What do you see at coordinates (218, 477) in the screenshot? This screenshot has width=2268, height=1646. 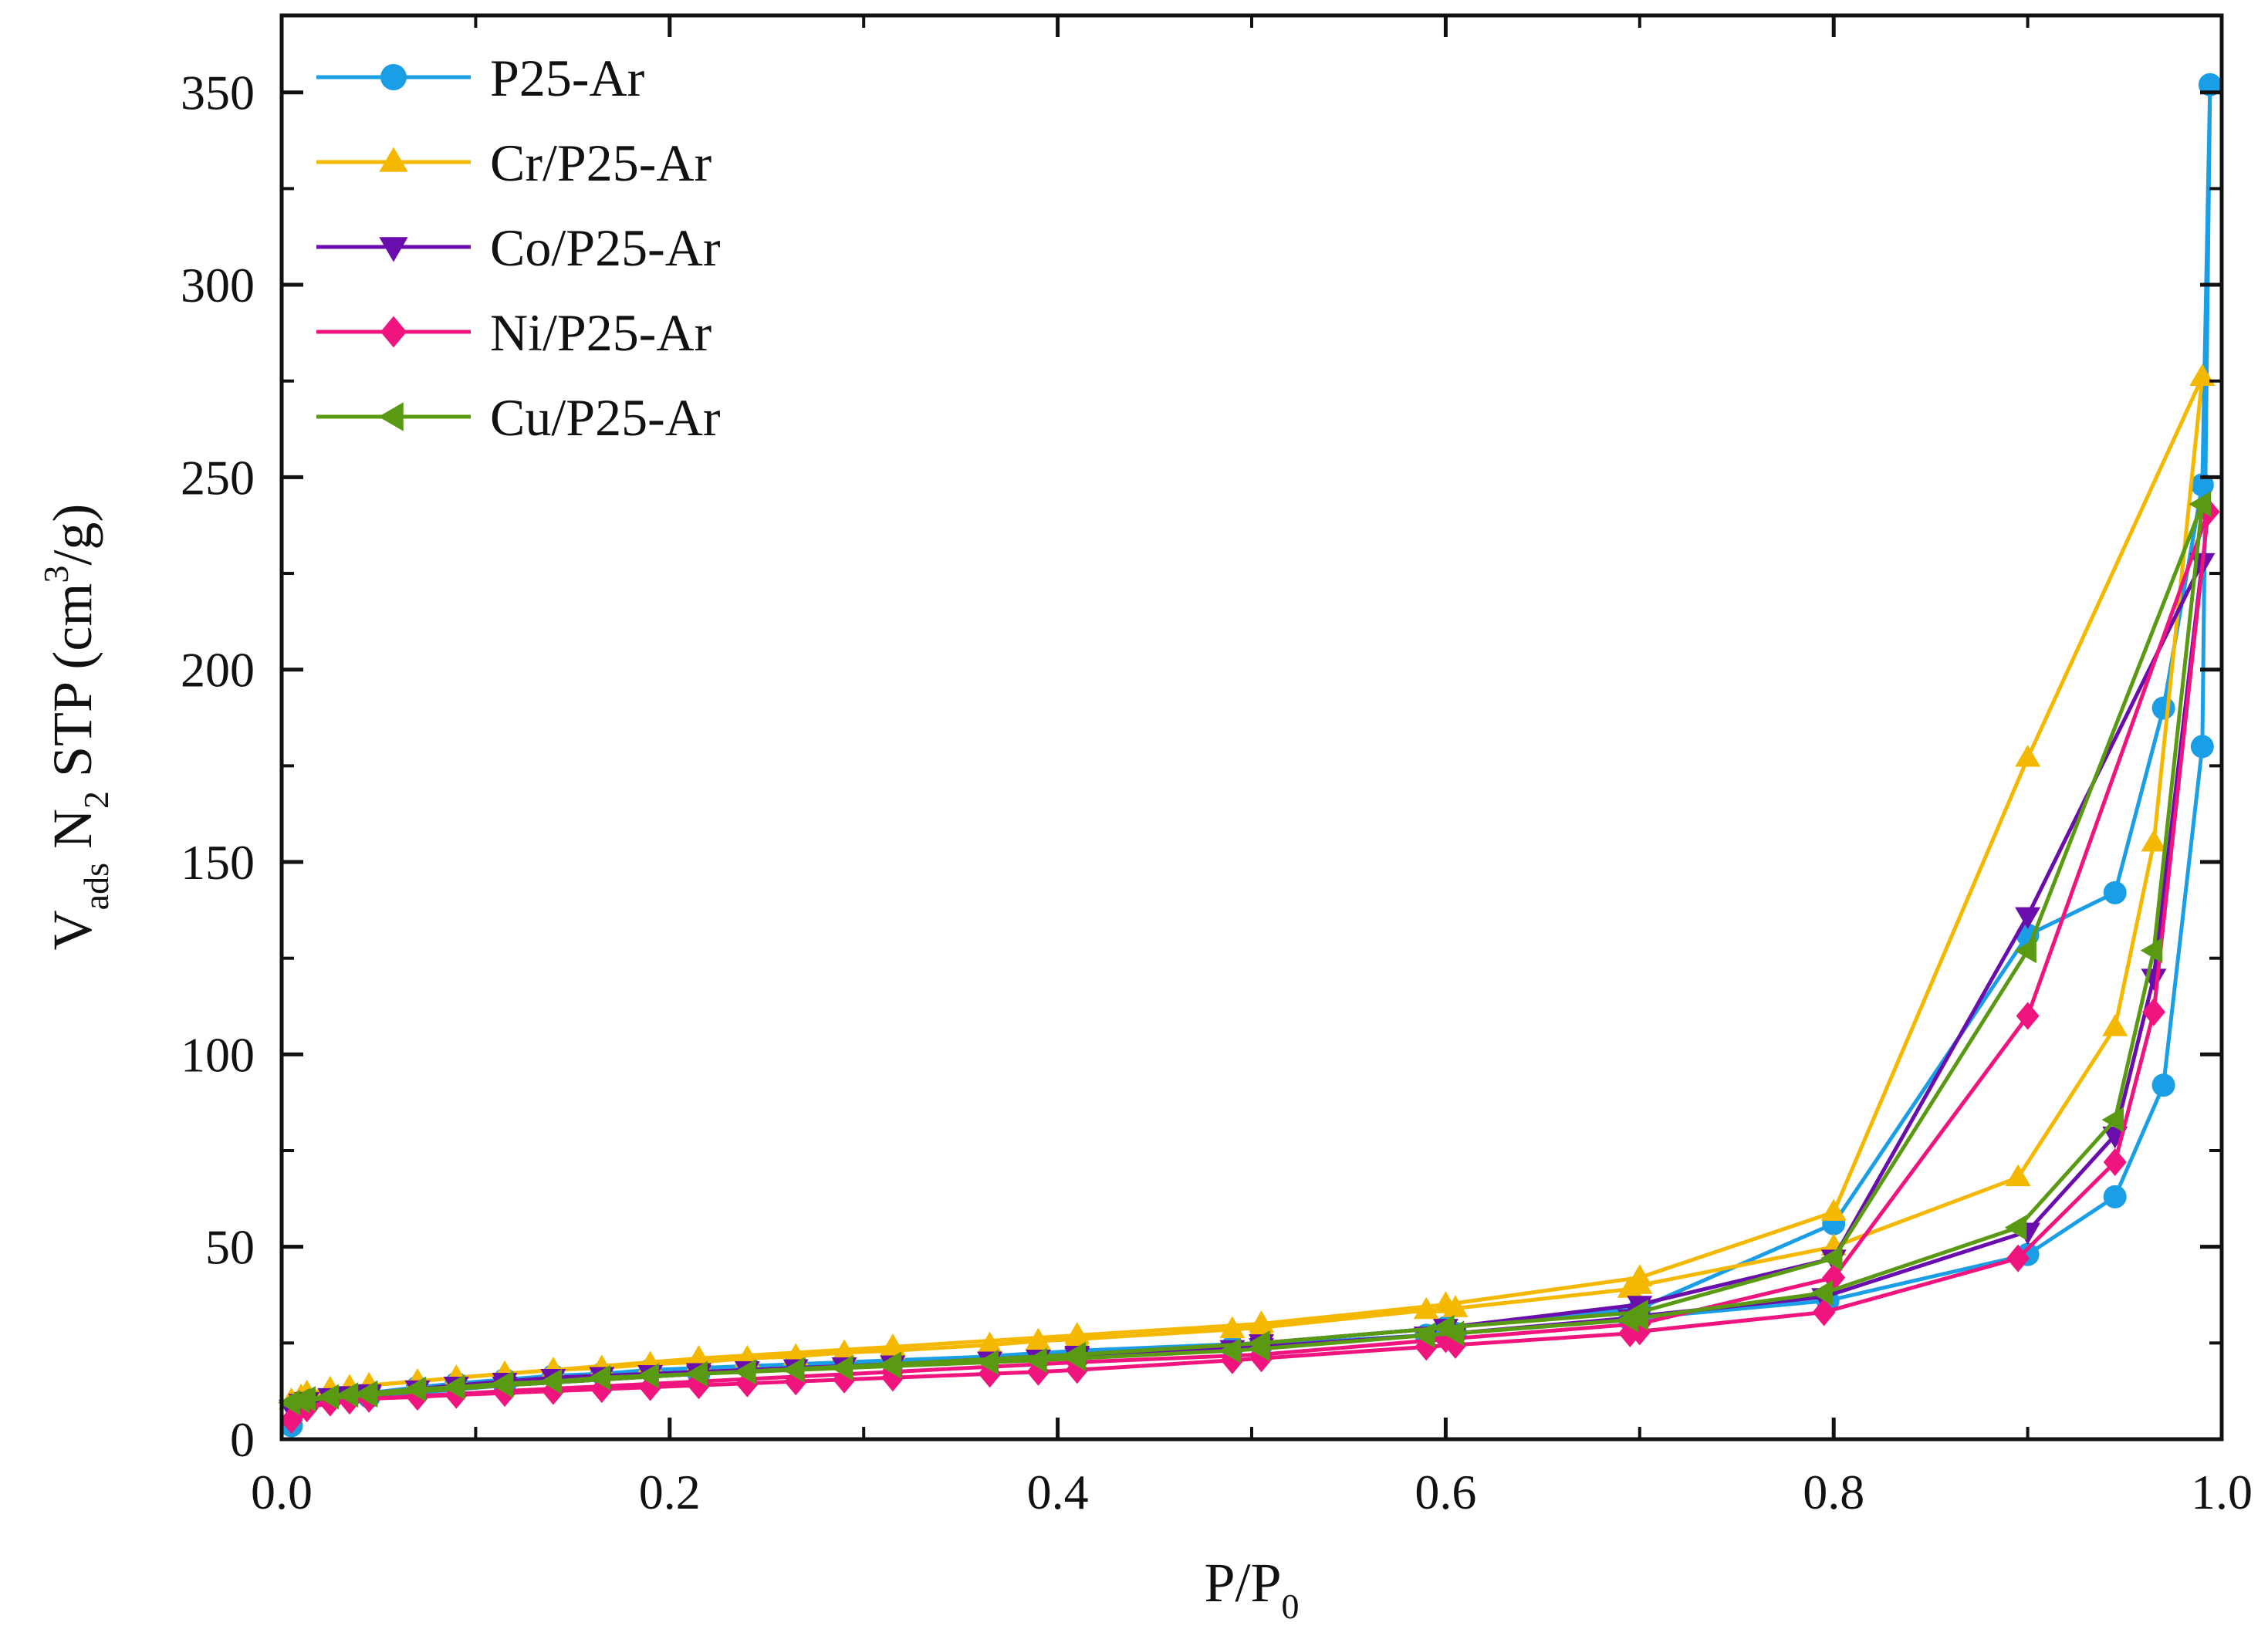 I see `y-tick-label: 250` at bounding box center [218, 477].